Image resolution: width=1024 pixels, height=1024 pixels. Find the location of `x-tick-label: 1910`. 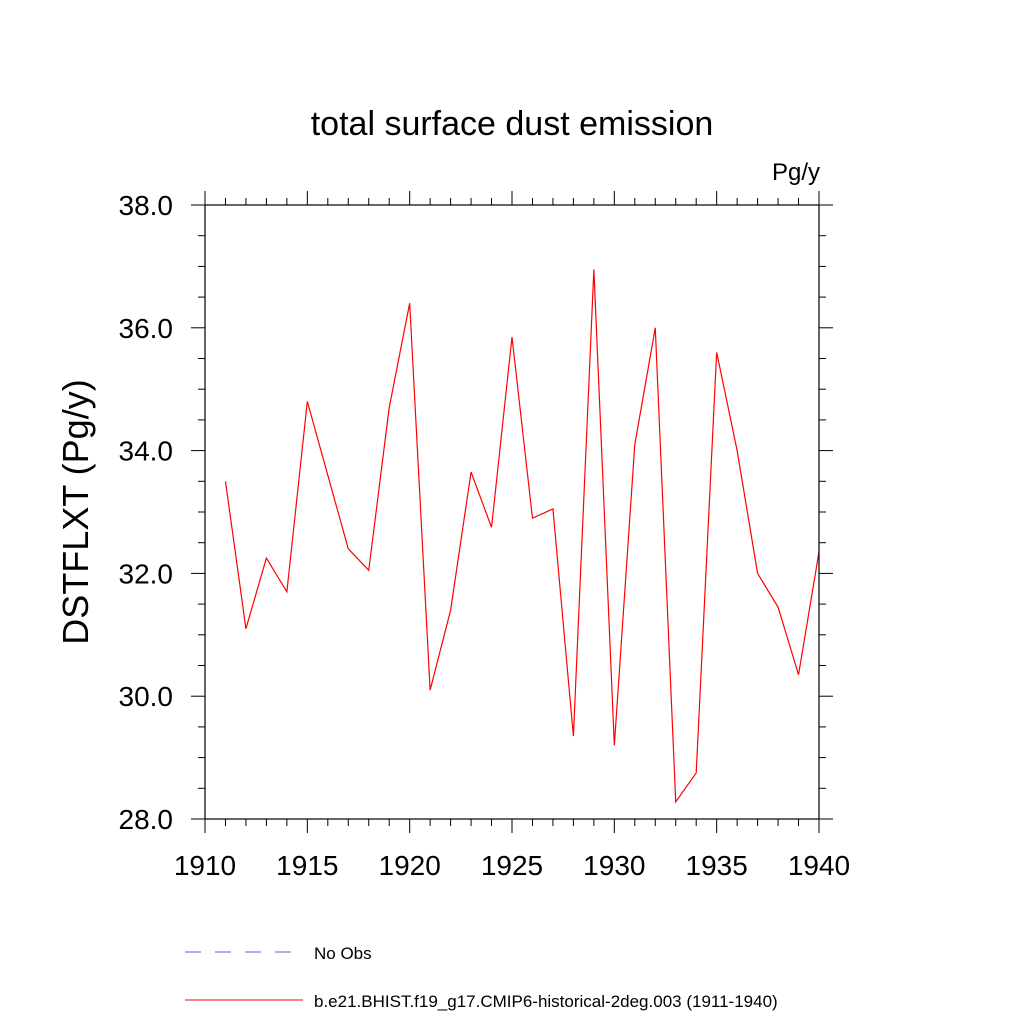

x-tick-label: 1910 is located at coordinates (205, 865).